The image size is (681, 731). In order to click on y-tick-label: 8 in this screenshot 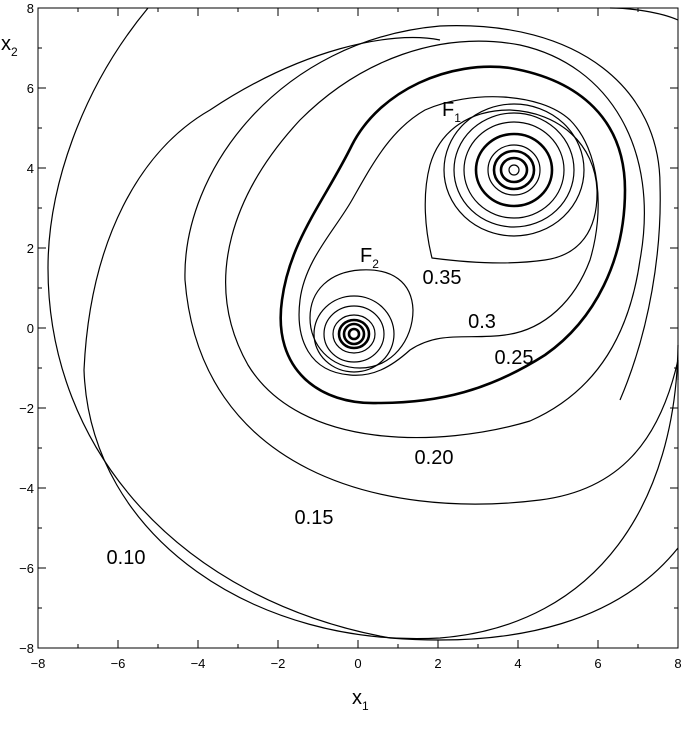, I will do `click(30, 8)`.